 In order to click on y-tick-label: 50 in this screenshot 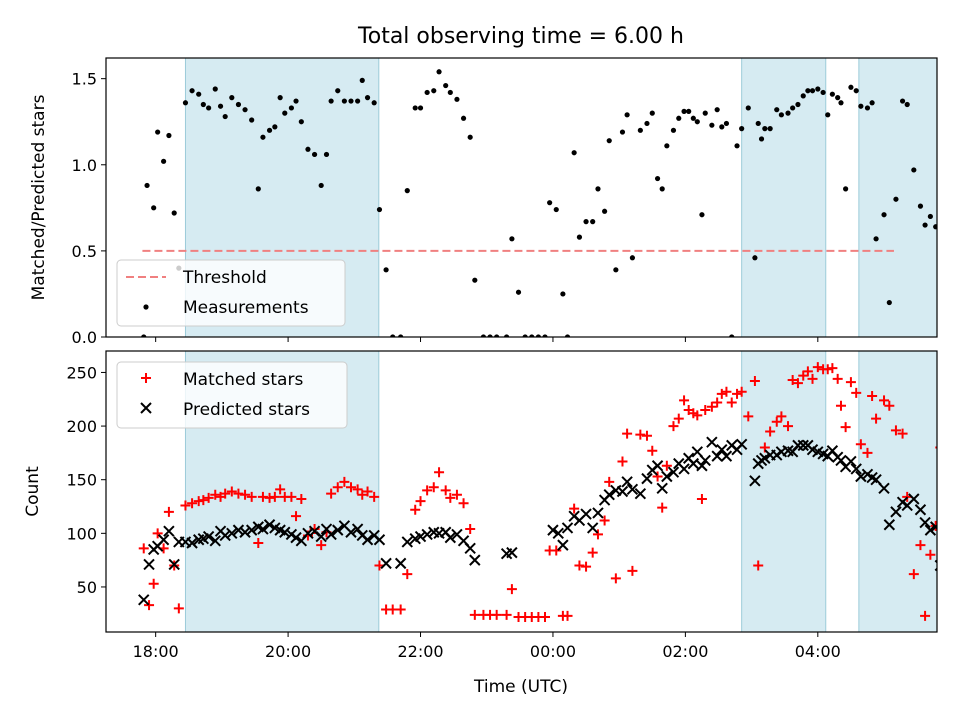, I will do `click(87, 587)`.